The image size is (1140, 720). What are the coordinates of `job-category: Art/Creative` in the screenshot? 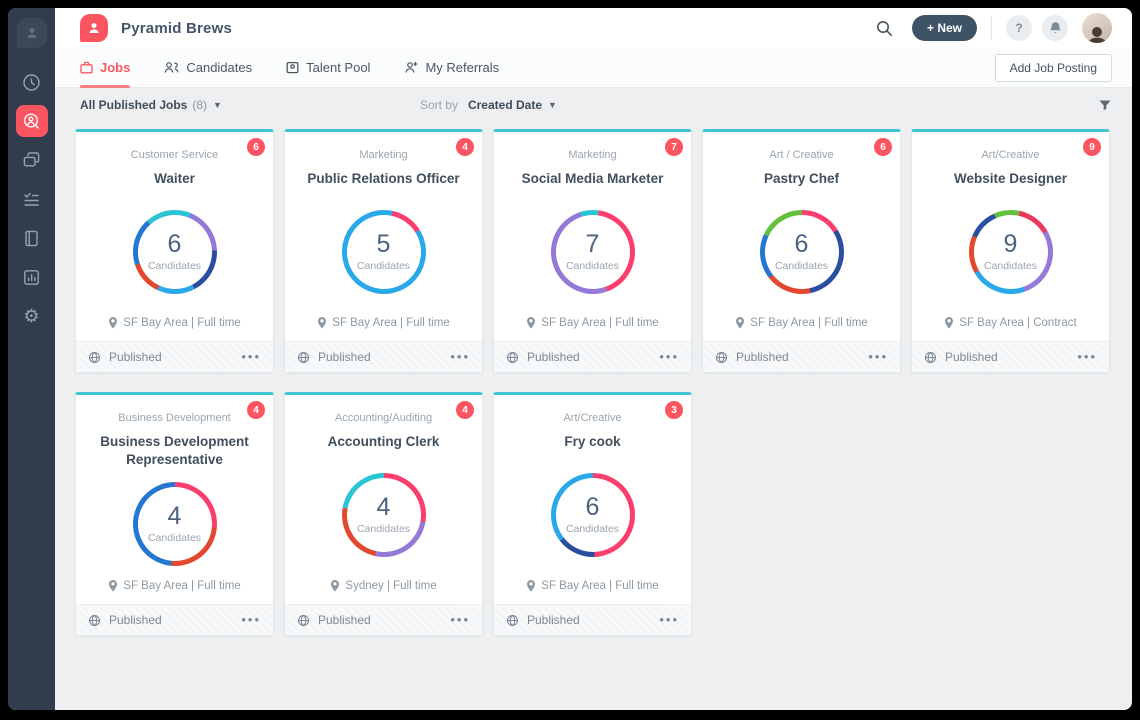 It's located at (1010, 155).